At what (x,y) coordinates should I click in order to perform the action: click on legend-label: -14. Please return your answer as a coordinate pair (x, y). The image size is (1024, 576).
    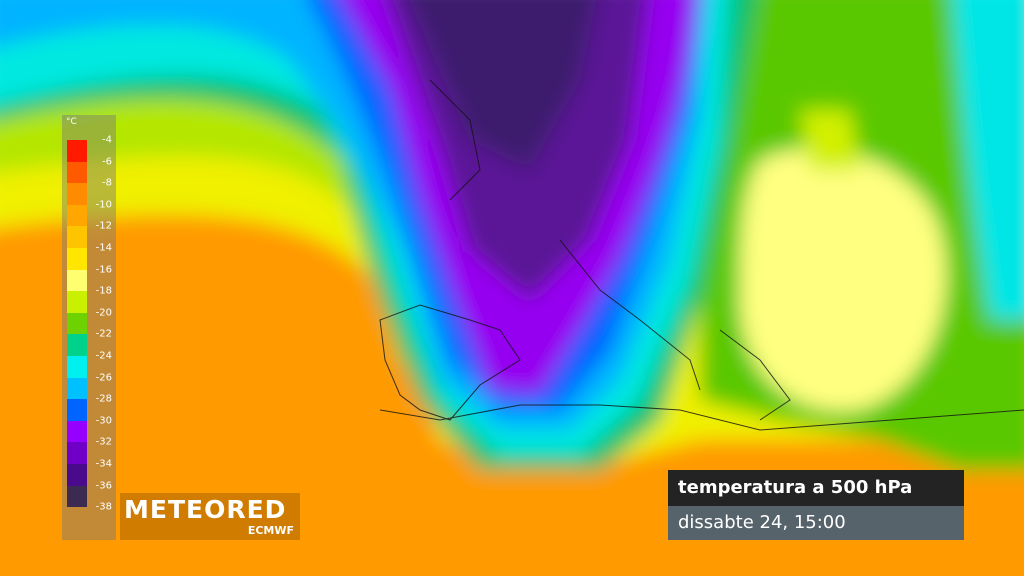
    Looking at the image, I should click on (103, 248).